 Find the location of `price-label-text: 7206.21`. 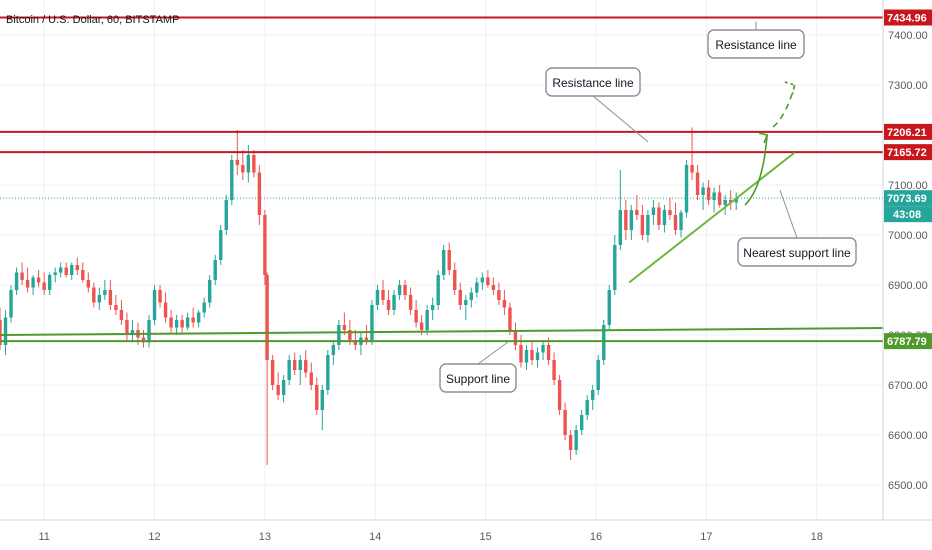

price-label-text: 7206.21 is located at coordinates (907, 133).